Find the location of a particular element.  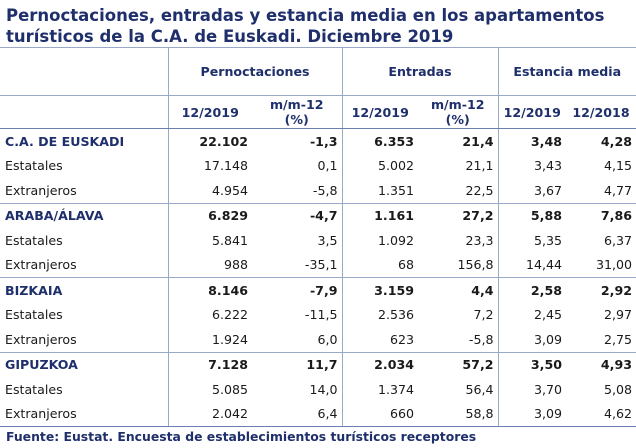

cell-estancia-2018: 5,08 is located at coordinates (617, 389).